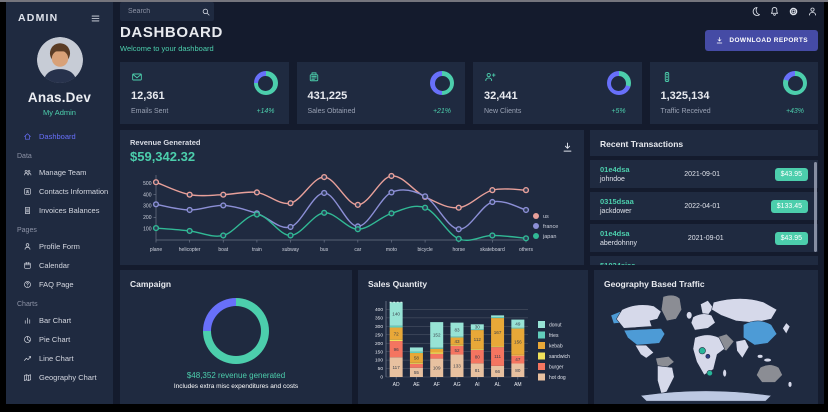 The height and width of the screenshot is (412, 828). What do you see at coordinates (501, 95) in the screenshot?
I see `stat-value: 32,441` at bounding box center [501, 95].